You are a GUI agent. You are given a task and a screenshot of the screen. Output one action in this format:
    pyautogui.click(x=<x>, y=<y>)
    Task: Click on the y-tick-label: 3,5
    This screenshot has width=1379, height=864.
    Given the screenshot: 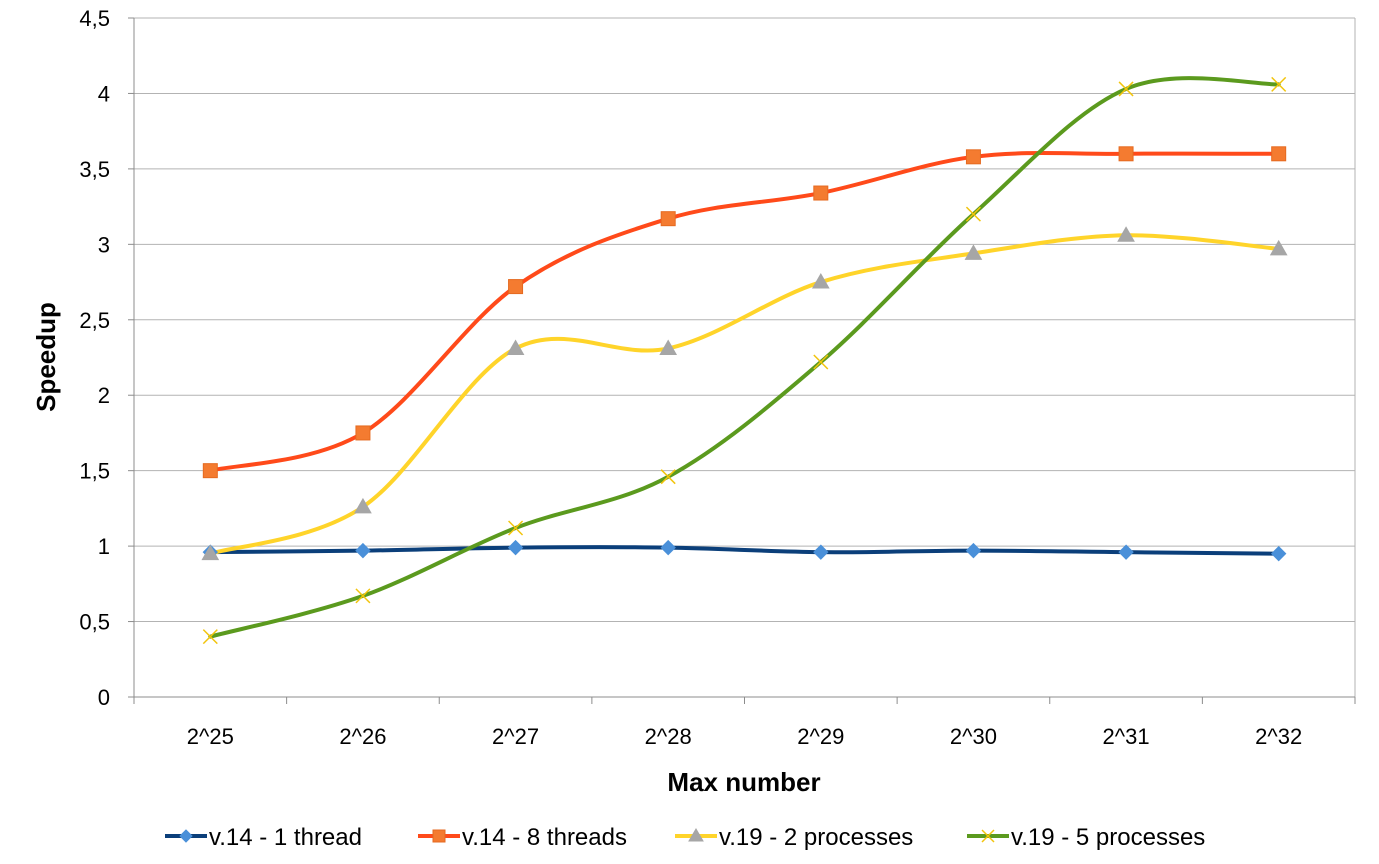 What is the action you would take?
    pyautogui.click(x=94, y=169)
    